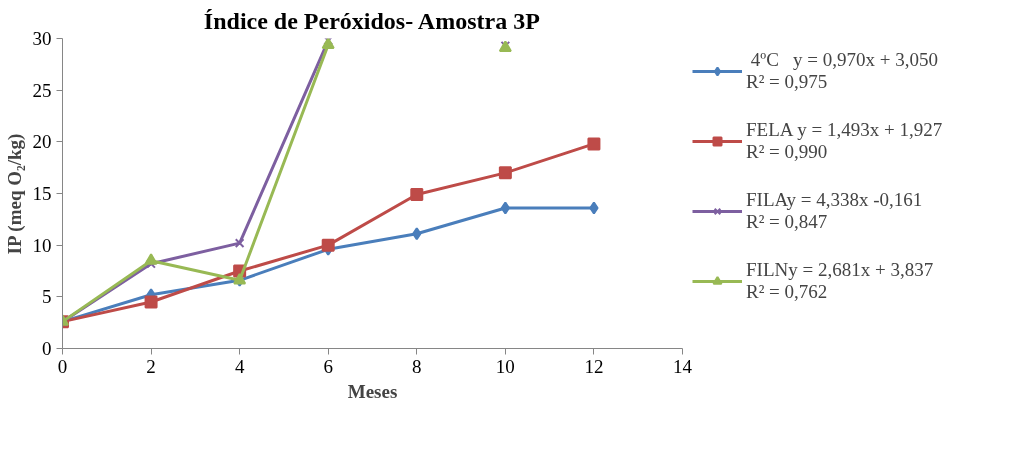 Image resolution: width=1024 pixels, height=452 pixels. What do you see at coordinates (842, 71) in the screenshot?
I see `legend-label: 4ºC y = 0,970x + 3,050 R² = 0,975` at bounding box center [842, 71].